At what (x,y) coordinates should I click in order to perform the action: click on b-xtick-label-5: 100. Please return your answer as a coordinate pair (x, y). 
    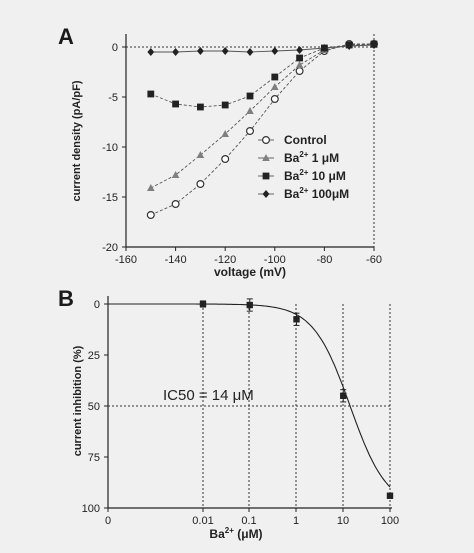
    Looking at the image, I should click on (390, 521).